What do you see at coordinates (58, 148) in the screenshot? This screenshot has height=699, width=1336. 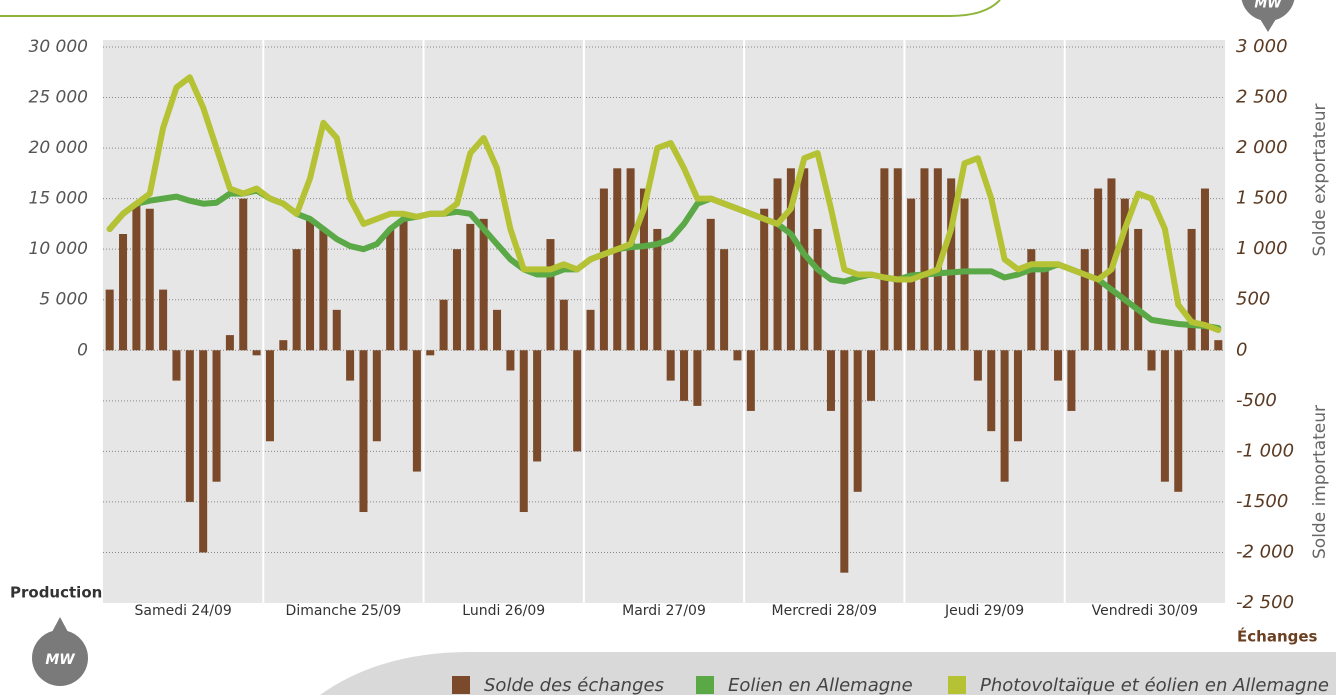 I see `y-tick-label: 20 000` at bounding box center [58, 148].